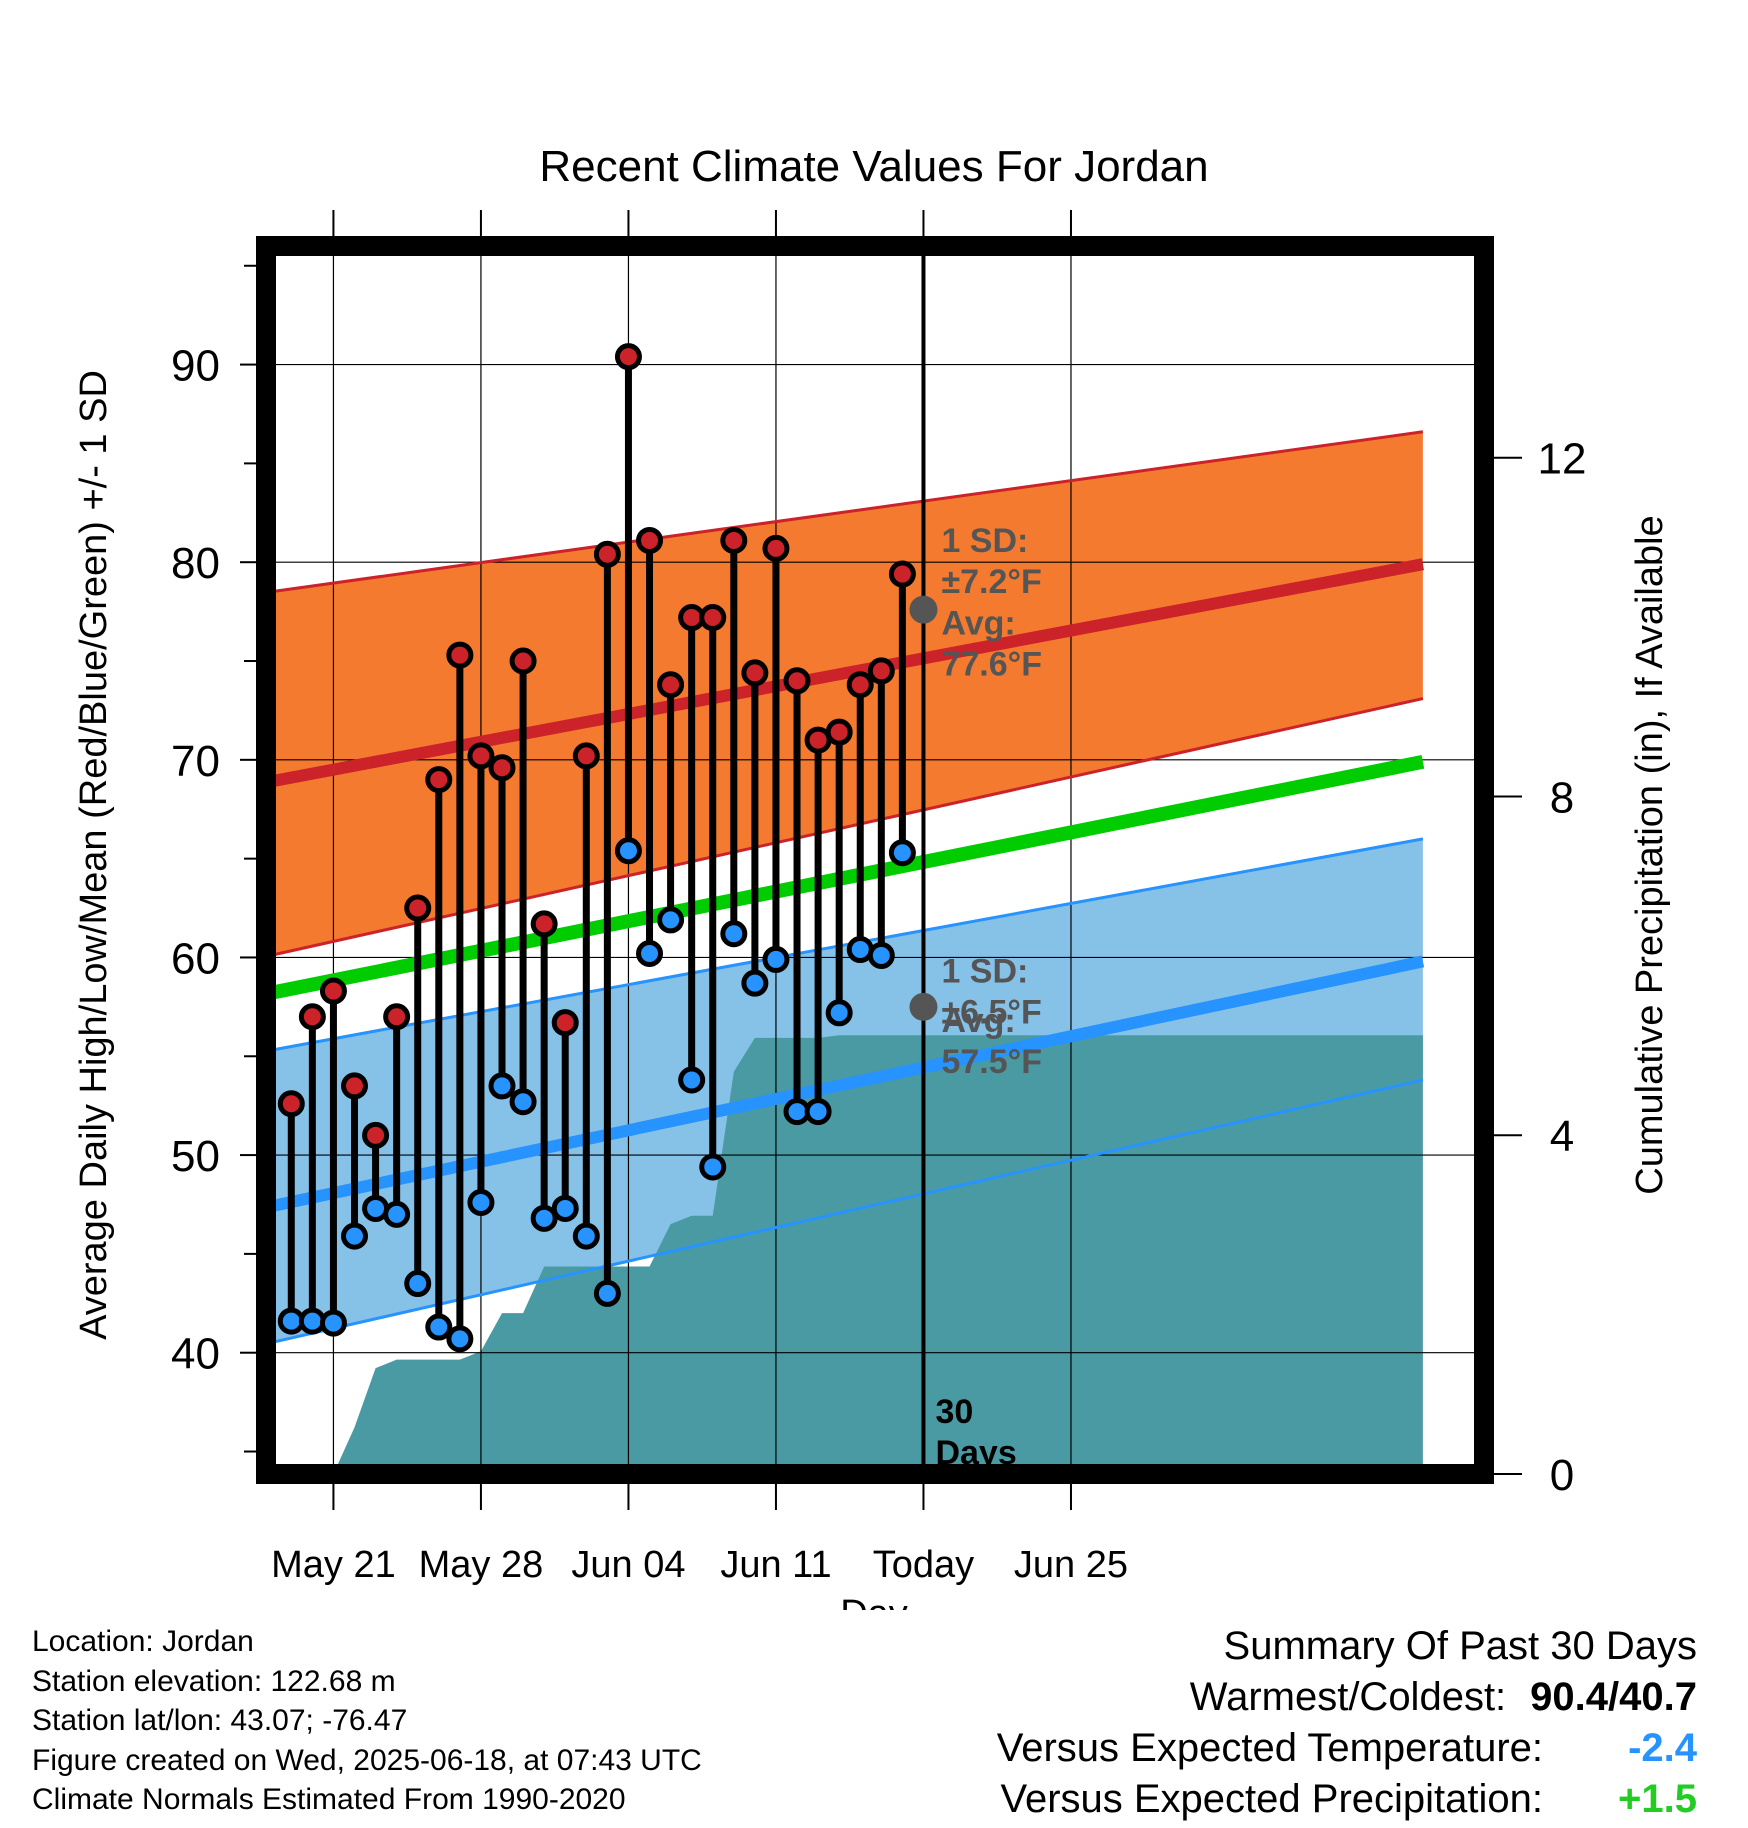 This screenshot has width=1748, height=1828. What do you see at coordinates (214, 1681) in the screenshot?
I see `elevation-text: Station elevation: 122.68 m` at bounding box center [214, 1681].